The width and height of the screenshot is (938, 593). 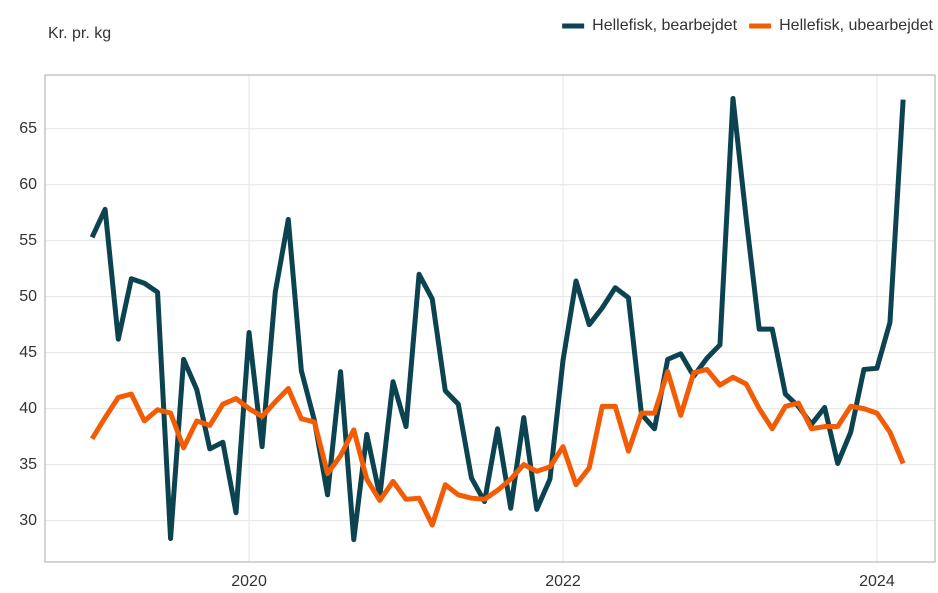 What do you see at coordinates (28, 296) in the screenshot?
I see `y-tick-label: 50` at bounding box center [28, 296].